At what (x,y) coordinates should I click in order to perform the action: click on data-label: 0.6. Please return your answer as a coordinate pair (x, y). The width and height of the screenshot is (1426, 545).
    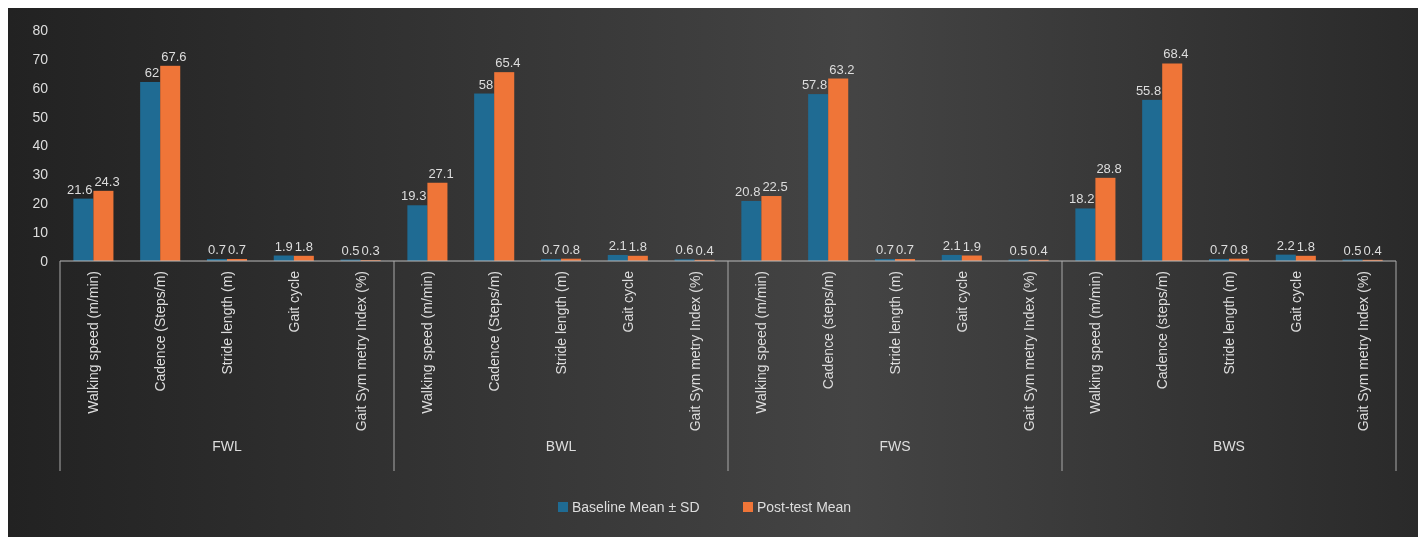
    Looking at the image, I should click on (684, 250).